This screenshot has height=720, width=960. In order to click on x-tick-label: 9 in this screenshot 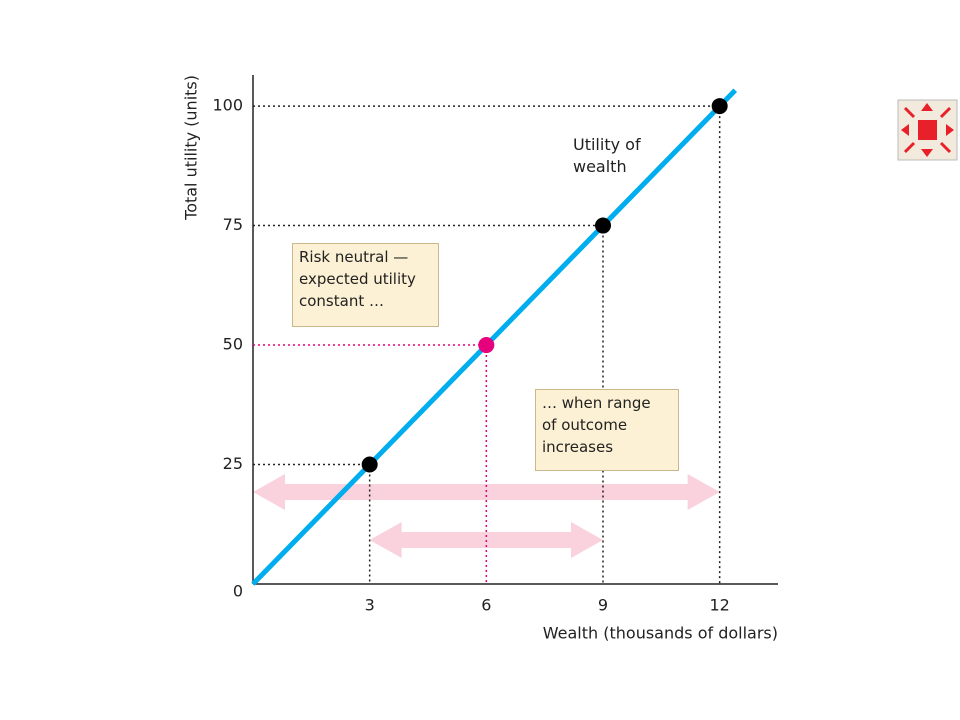, I will do `click(603, 605)`.